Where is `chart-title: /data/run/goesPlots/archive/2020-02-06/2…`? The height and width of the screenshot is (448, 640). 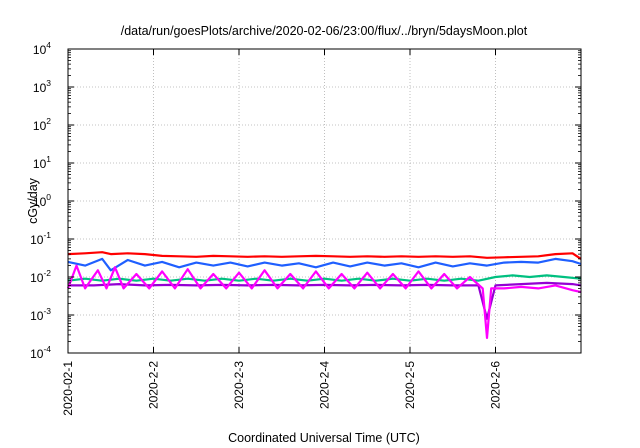
chart-title: /data/run/goesPlots/archive/2020-02-06/2… is located at coordinates (324, 31).